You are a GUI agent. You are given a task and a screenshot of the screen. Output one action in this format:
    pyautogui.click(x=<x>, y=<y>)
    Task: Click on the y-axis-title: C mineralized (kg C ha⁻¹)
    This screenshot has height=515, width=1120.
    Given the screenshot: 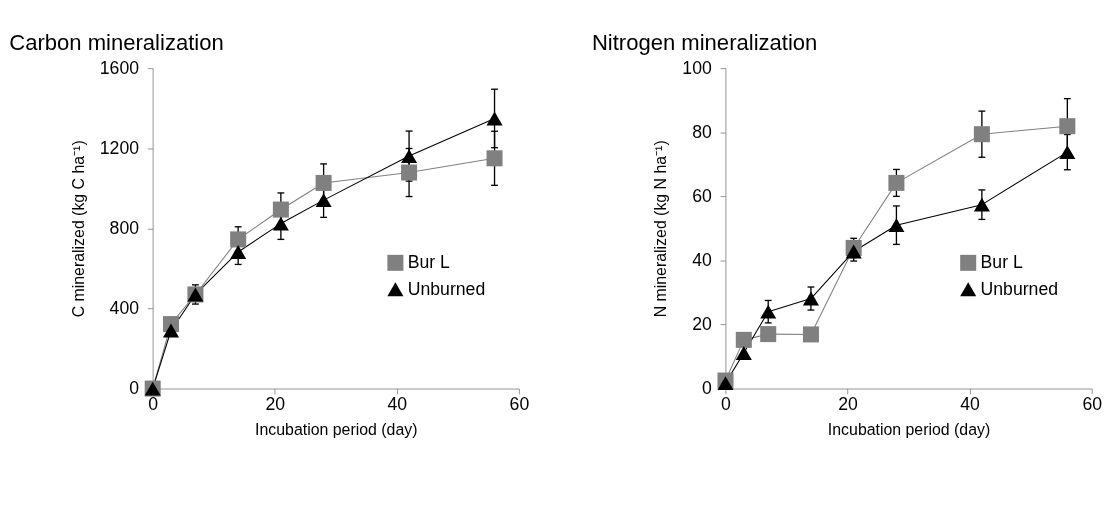 What is the action you would take?
    pyautogui.click(x=78, y=229)
    